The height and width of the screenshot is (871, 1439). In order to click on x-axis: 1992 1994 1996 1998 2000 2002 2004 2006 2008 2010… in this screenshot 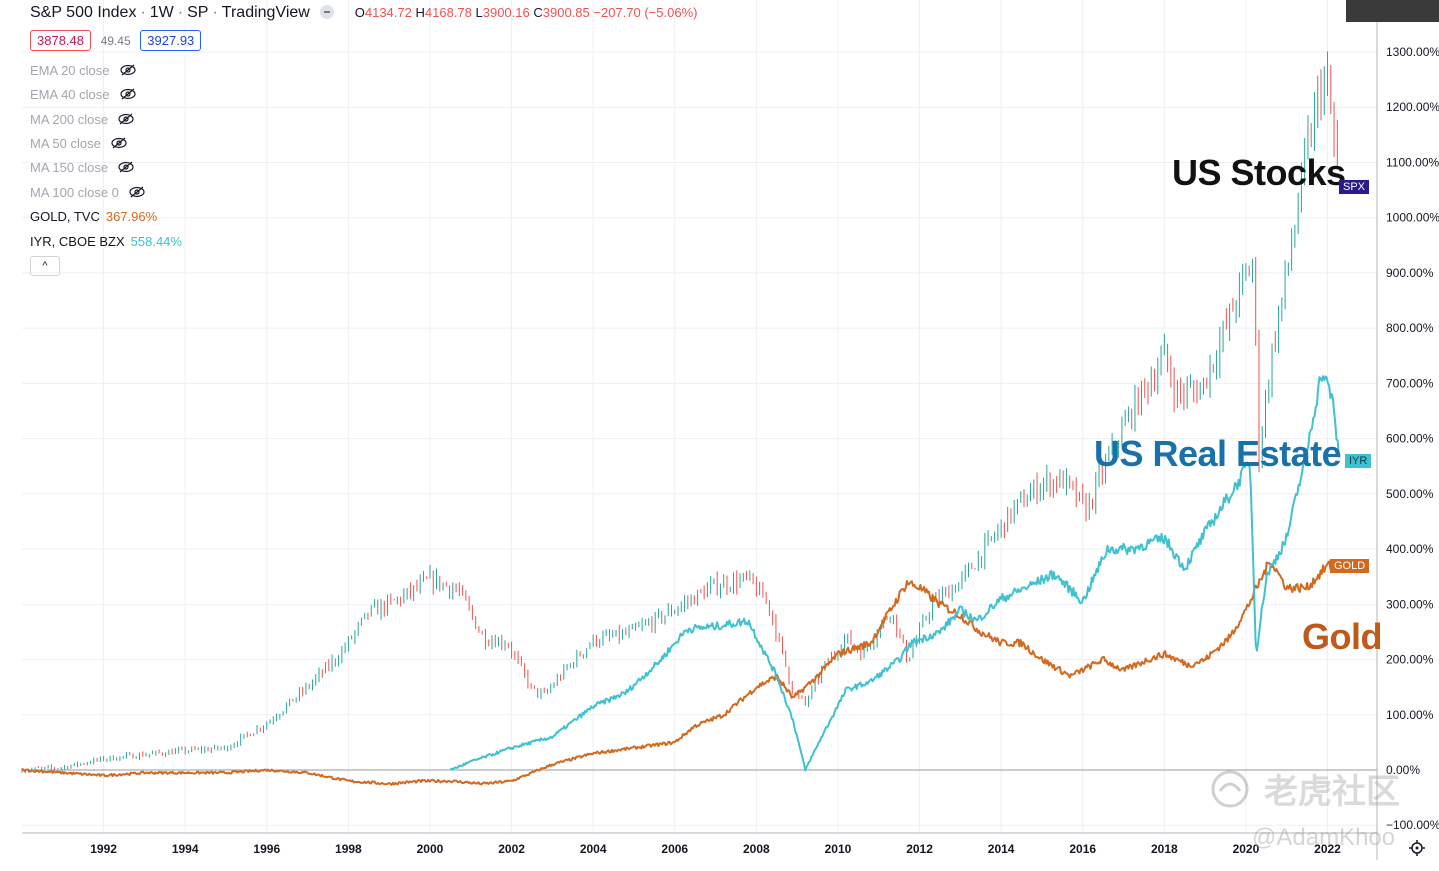, I will do `click(715, 849)`.